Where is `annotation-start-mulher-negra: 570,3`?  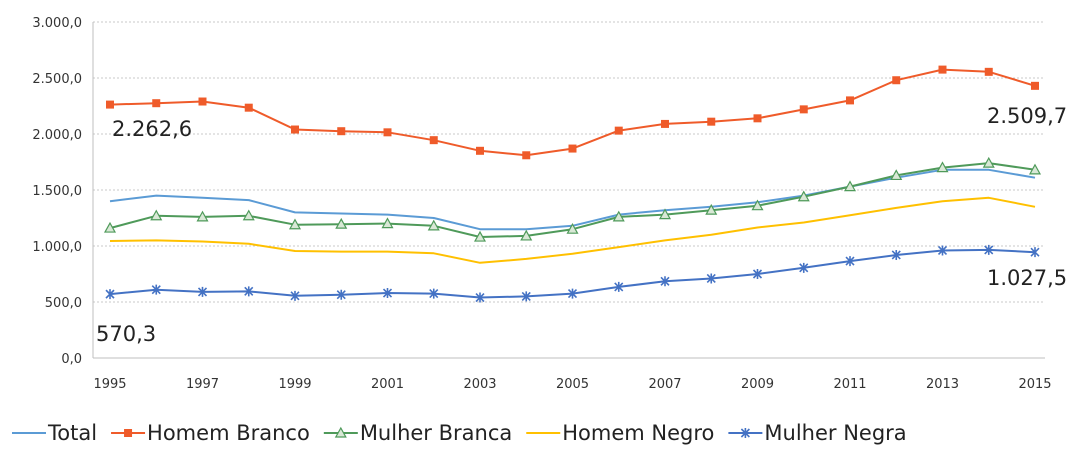 annotation-start-mulher-negra: 570,3 is located at coordinates (126, 334).